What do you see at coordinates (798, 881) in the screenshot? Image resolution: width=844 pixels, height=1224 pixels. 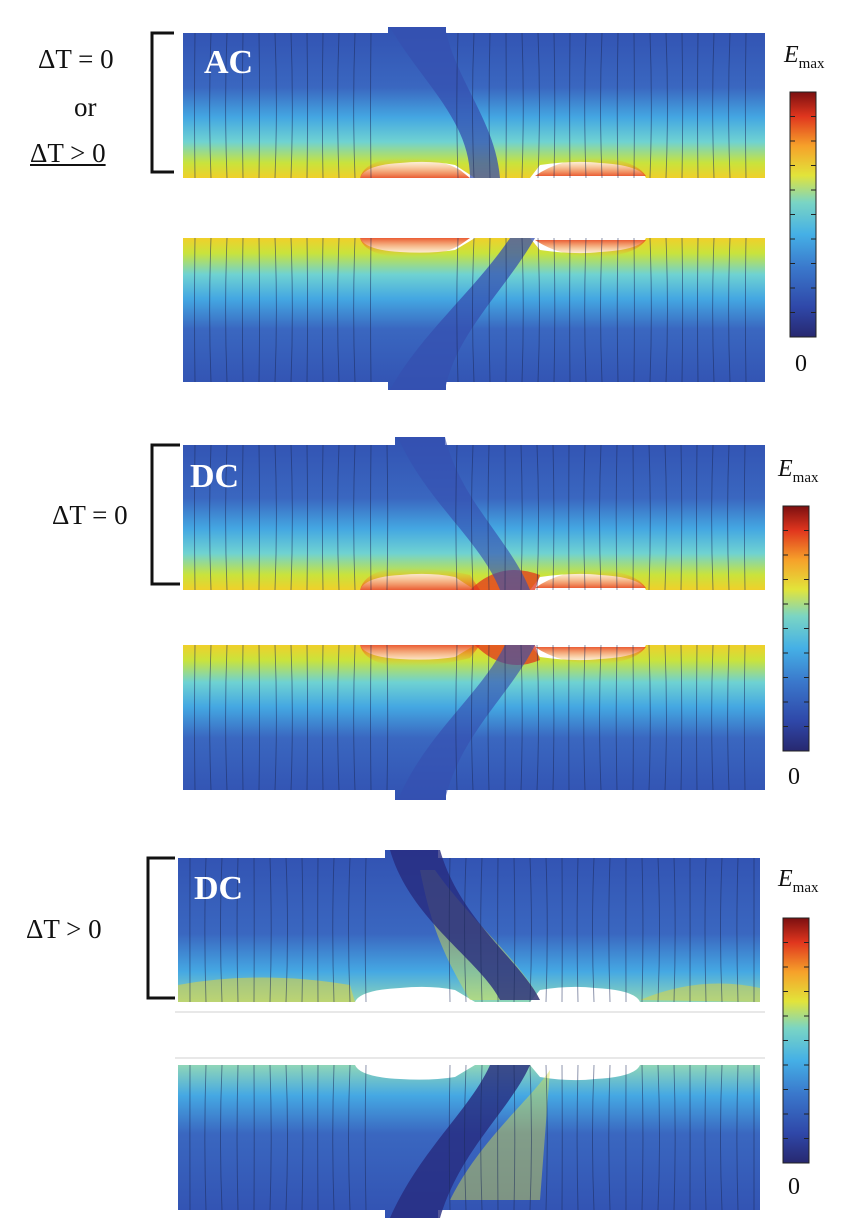 I see `colorbar-max-label-3: Emax` at bounding box center [798, 881].